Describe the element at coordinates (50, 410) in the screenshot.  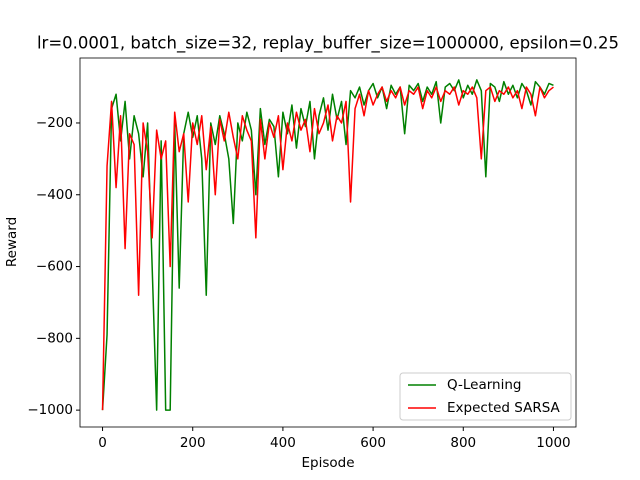
I see `y-tick-label: −1000` at that location.